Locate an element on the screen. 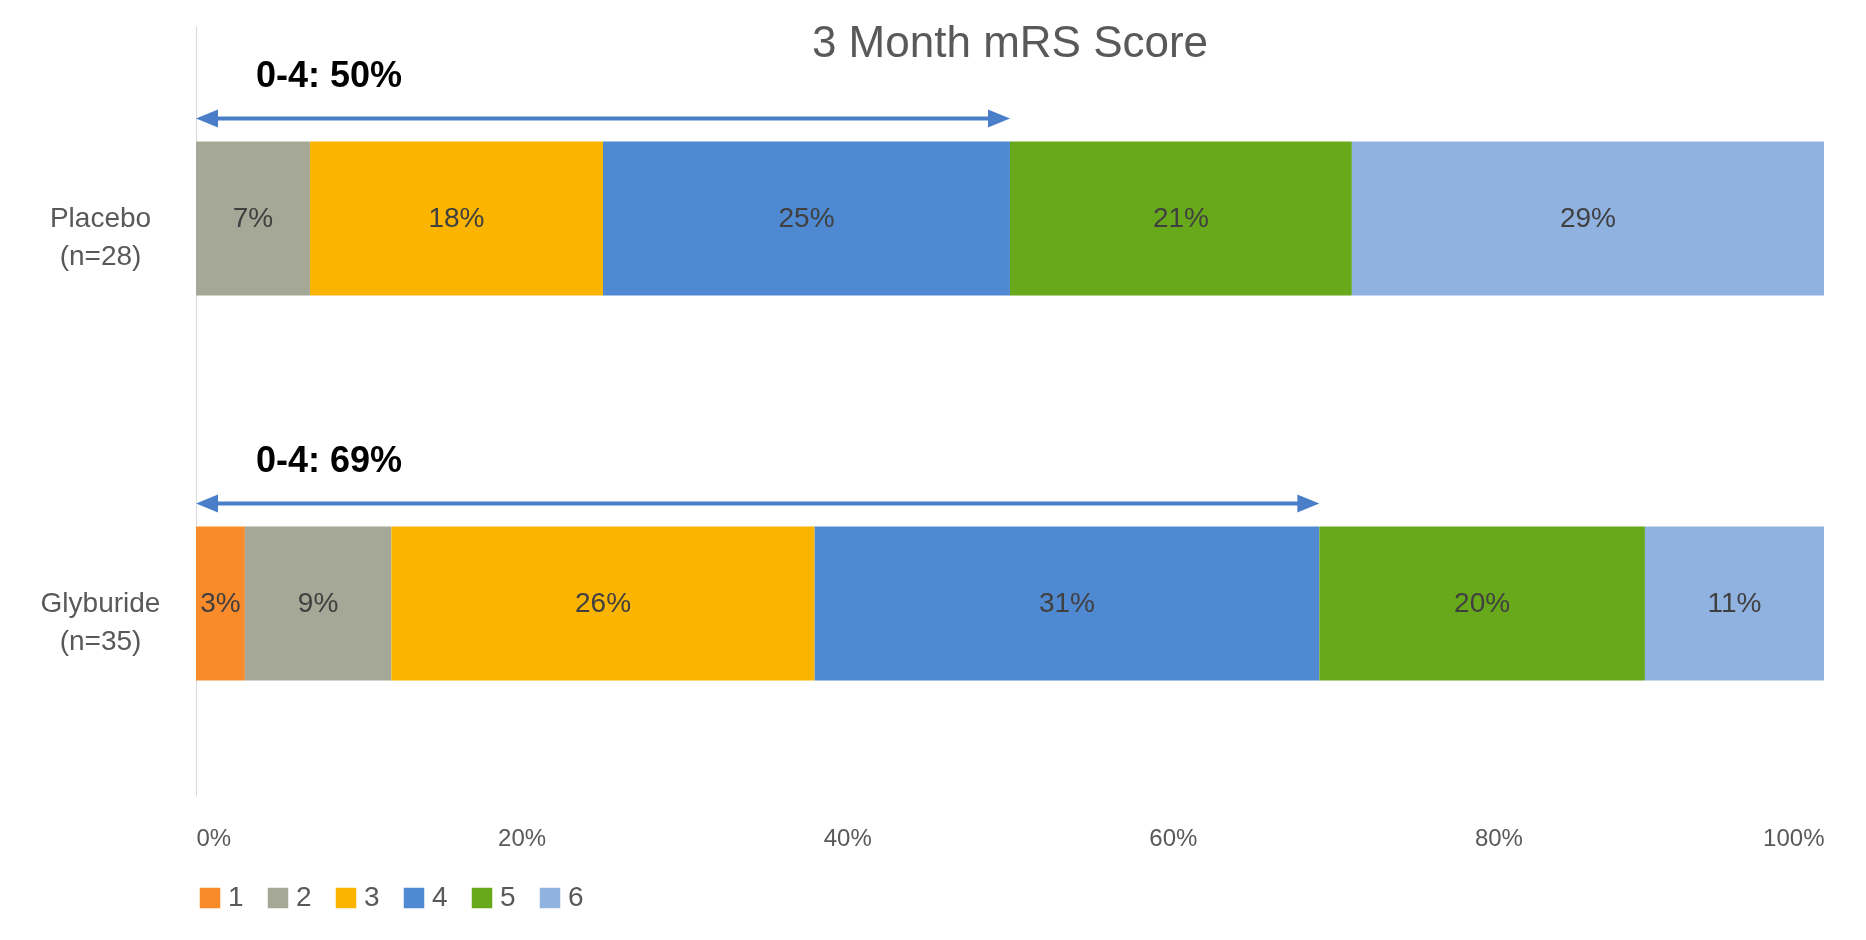 The height and width of the screenshot is (940, 1866). data-label: 18% is located at coordinates (456, 217).